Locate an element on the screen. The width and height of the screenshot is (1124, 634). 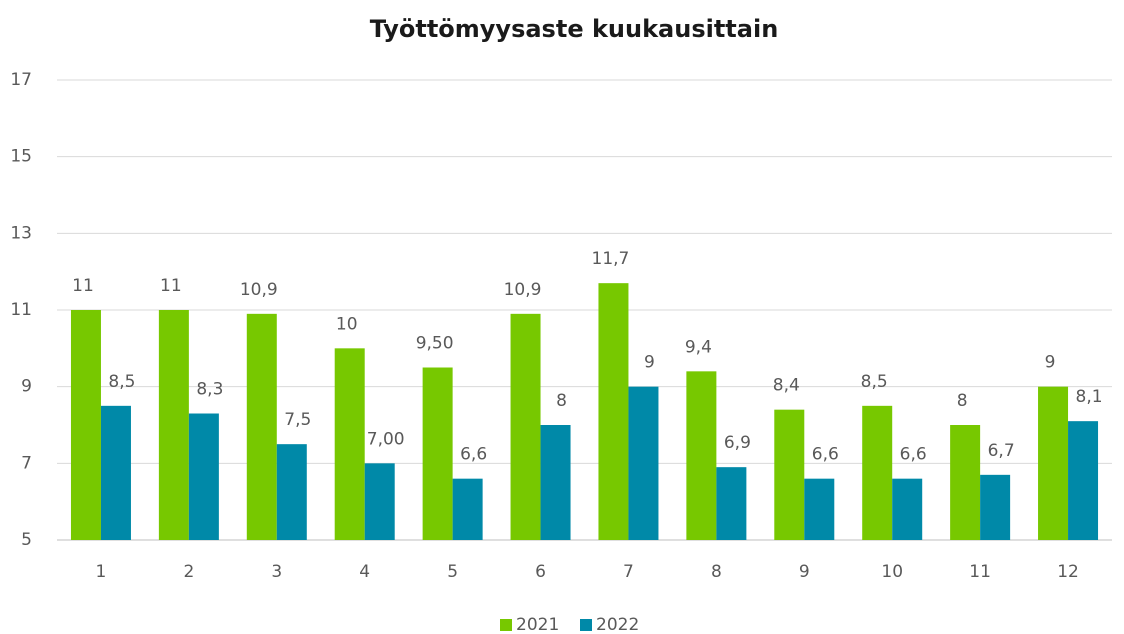
data-label: 8,3 is located at coordinates (209, 390).